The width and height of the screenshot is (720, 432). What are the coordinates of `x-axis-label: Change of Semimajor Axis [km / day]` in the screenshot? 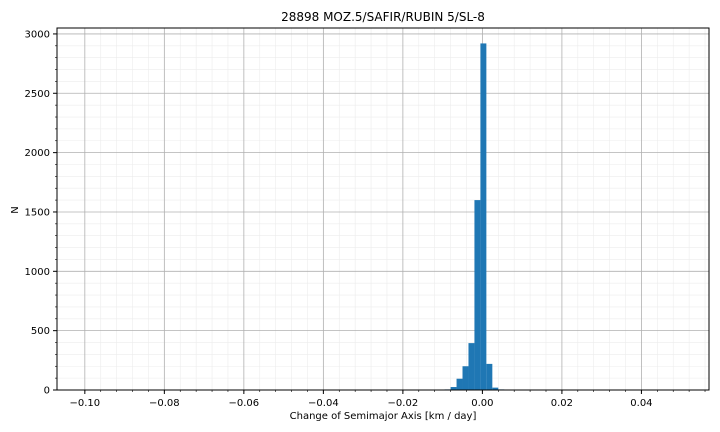 It's located at (383, 416).